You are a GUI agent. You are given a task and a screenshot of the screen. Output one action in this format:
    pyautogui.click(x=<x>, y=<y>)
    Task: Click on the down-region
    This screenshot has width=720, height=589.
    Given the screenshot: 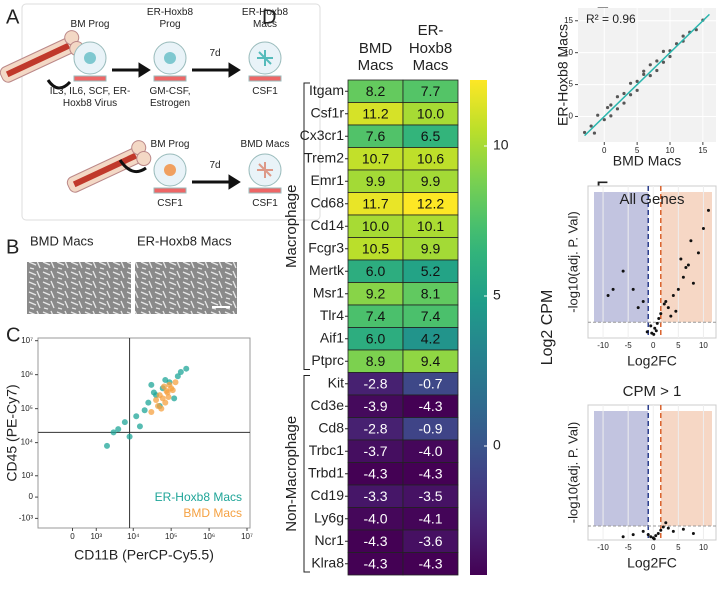 What is the action you would take?
    pyautogui.click(x=621, y=468)
    